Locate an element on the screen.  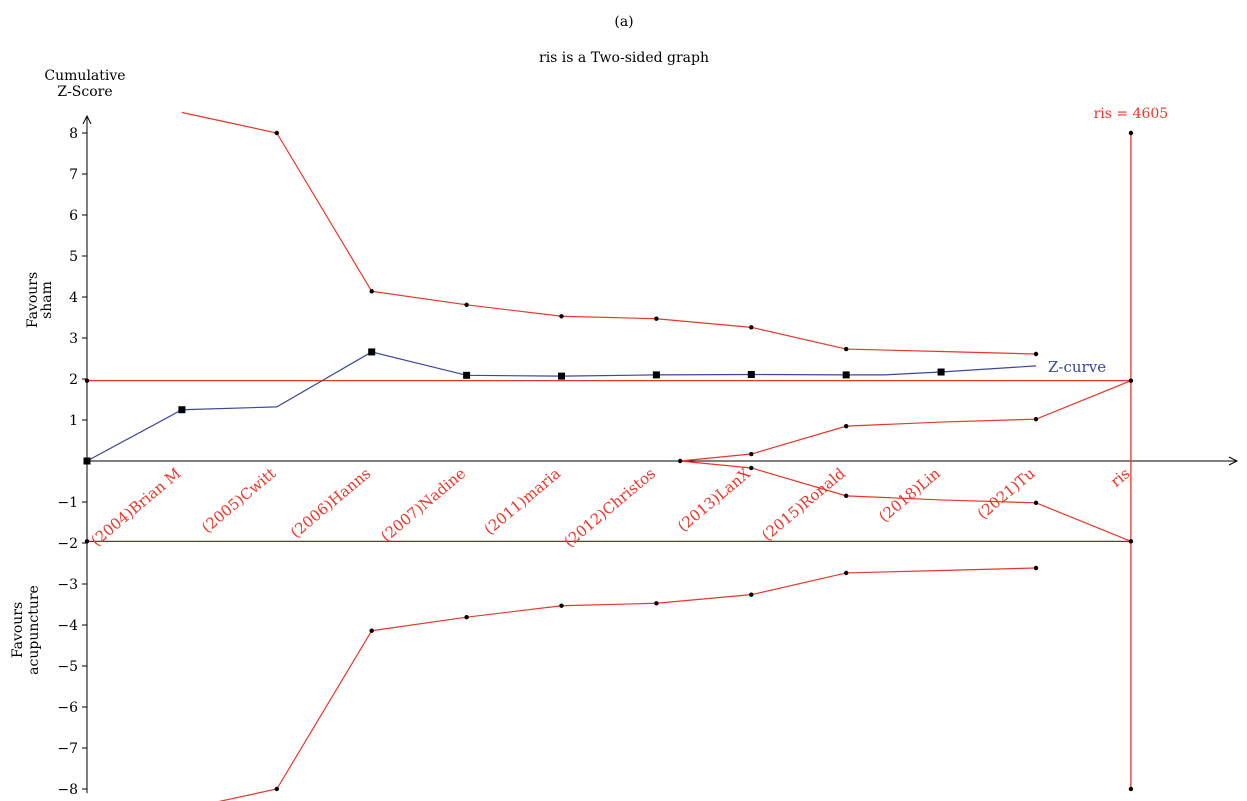
favours-acupuncture-label: Favours acupuncture is located at coordinates (26, 630).